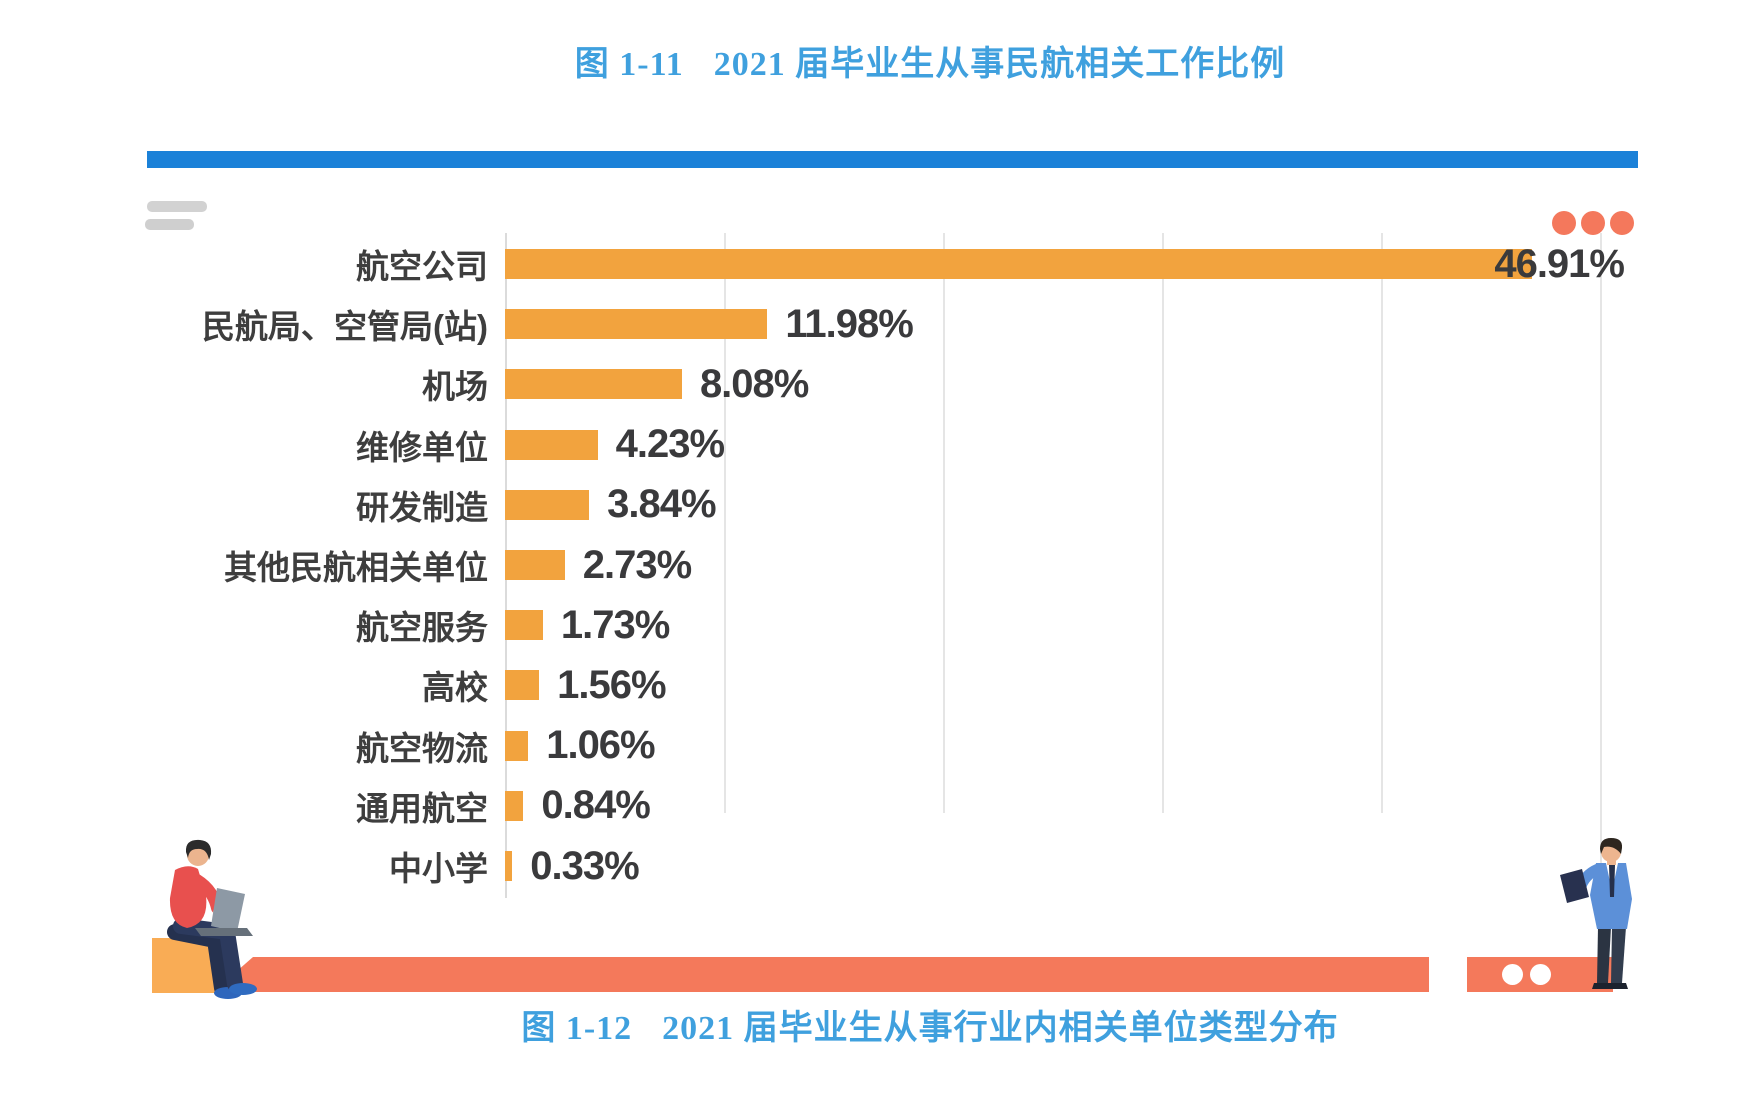  I want to click on chart-row: 维修单位 4.23%, so click(878, 445).